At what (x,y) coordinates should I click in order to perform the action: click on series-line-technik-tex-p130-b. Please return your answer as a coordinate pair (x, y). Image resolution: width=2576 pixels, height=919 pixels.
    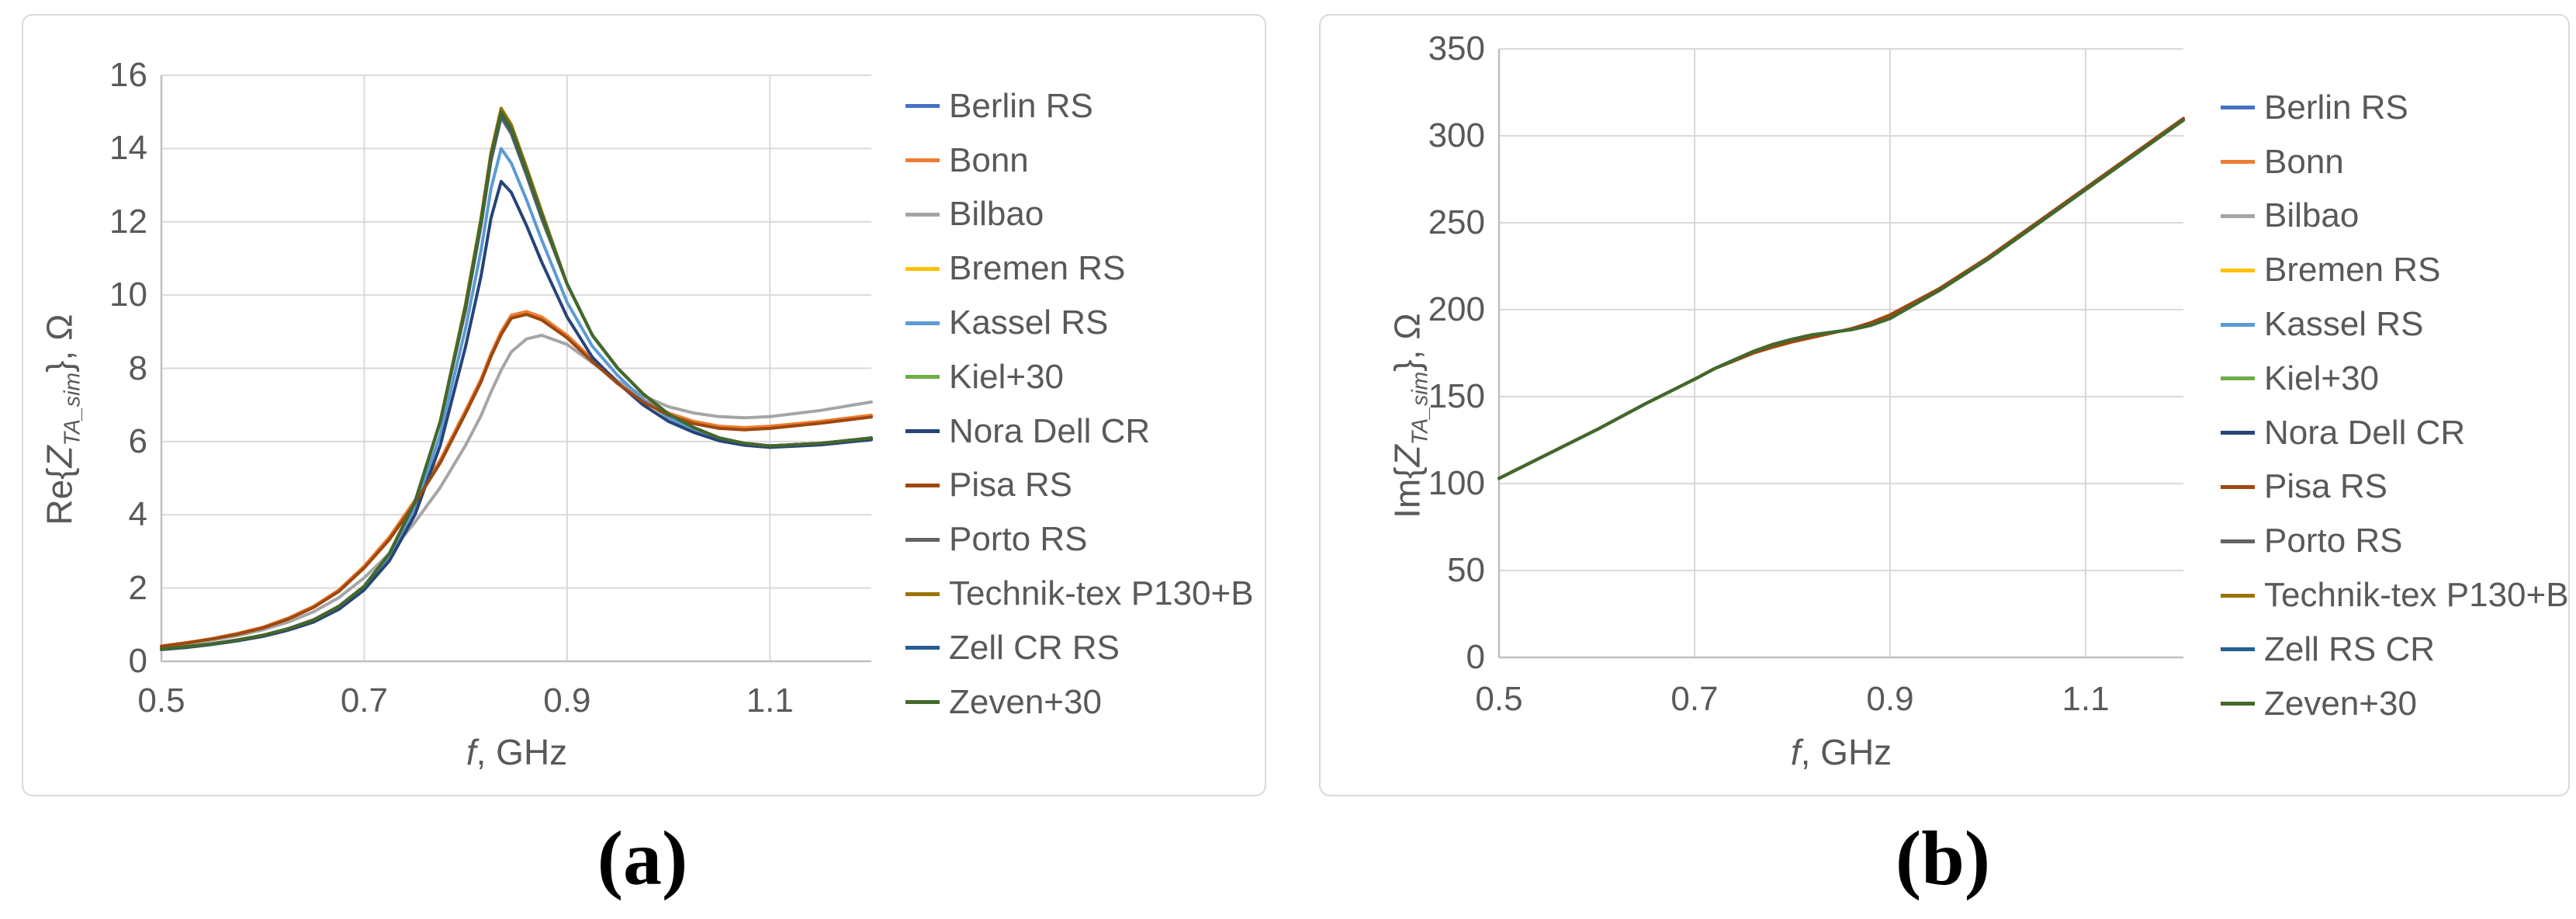
    Looking at the image, I should click on (1841, 299).